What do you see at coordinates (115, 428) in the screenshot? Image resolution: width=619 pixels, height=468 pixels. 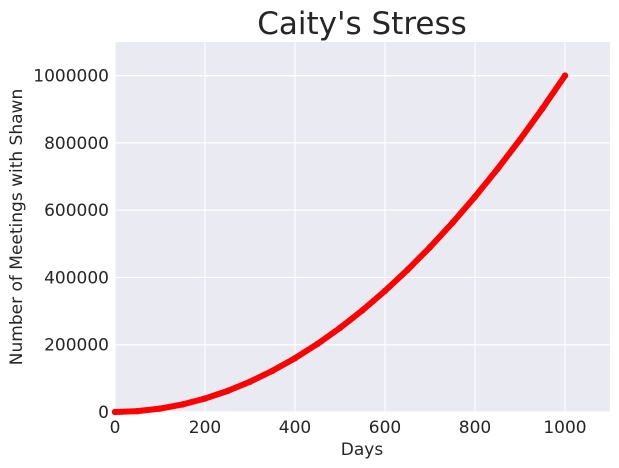 I see `x-tick-label: 0` at bounding box center [115, 428].